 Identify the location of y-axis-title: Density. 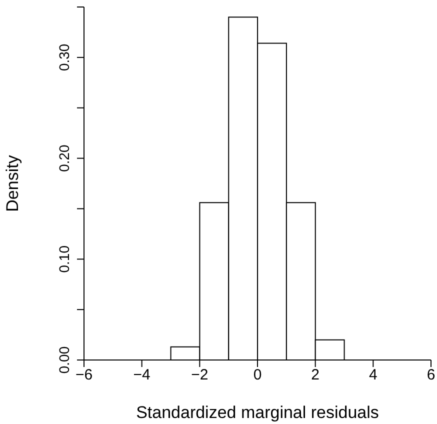
(12, 183).